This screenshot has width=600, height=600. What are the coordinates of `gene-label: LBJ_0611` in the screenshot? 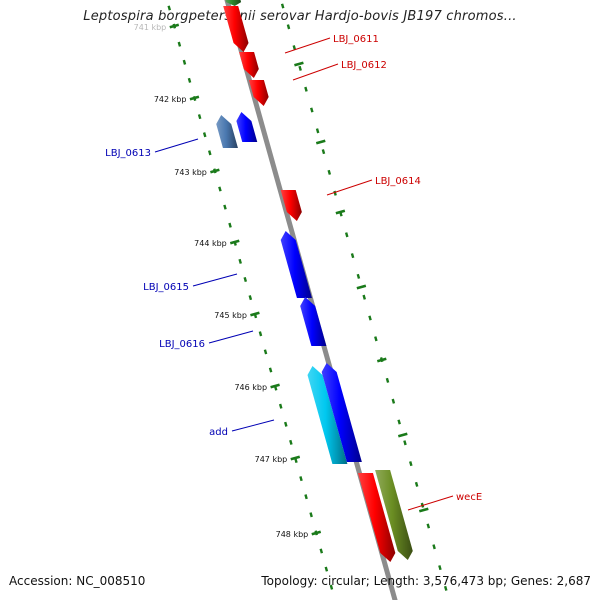 It's located at (356, 39).